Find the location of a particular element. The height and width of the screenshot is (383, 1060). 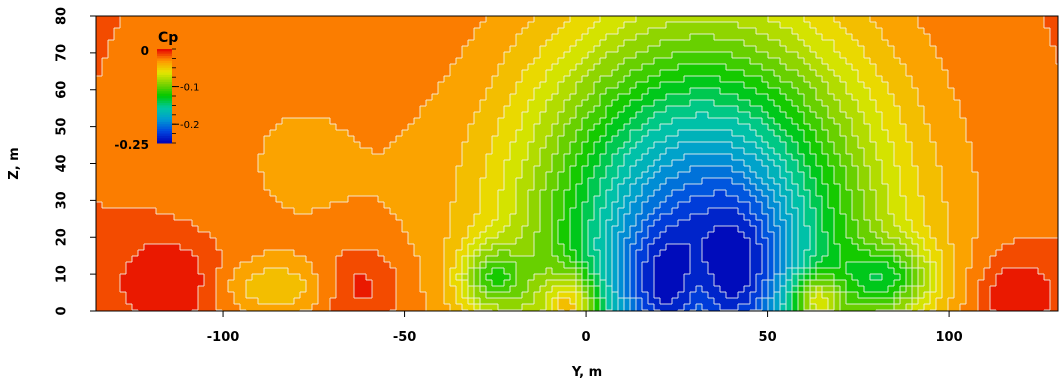

colorbar-tick-label: -0.1 is located at coordinates (190, 88).